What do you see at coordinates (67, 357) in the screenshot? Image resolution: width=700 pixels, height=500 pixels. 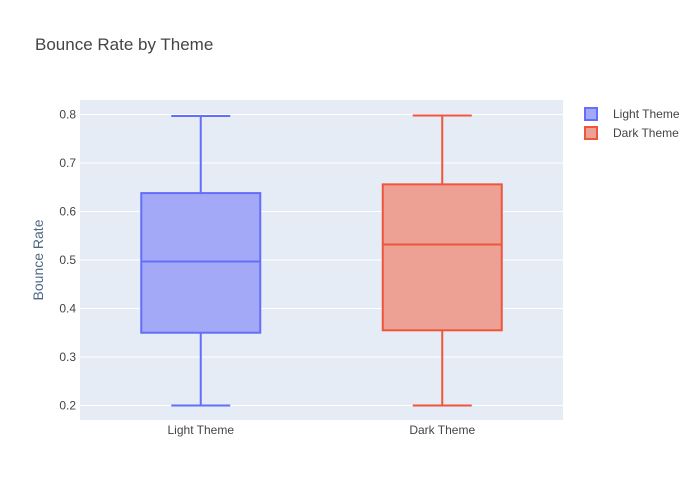 I see `y-tick-label: 0.3` at bounding box center [67, 357].